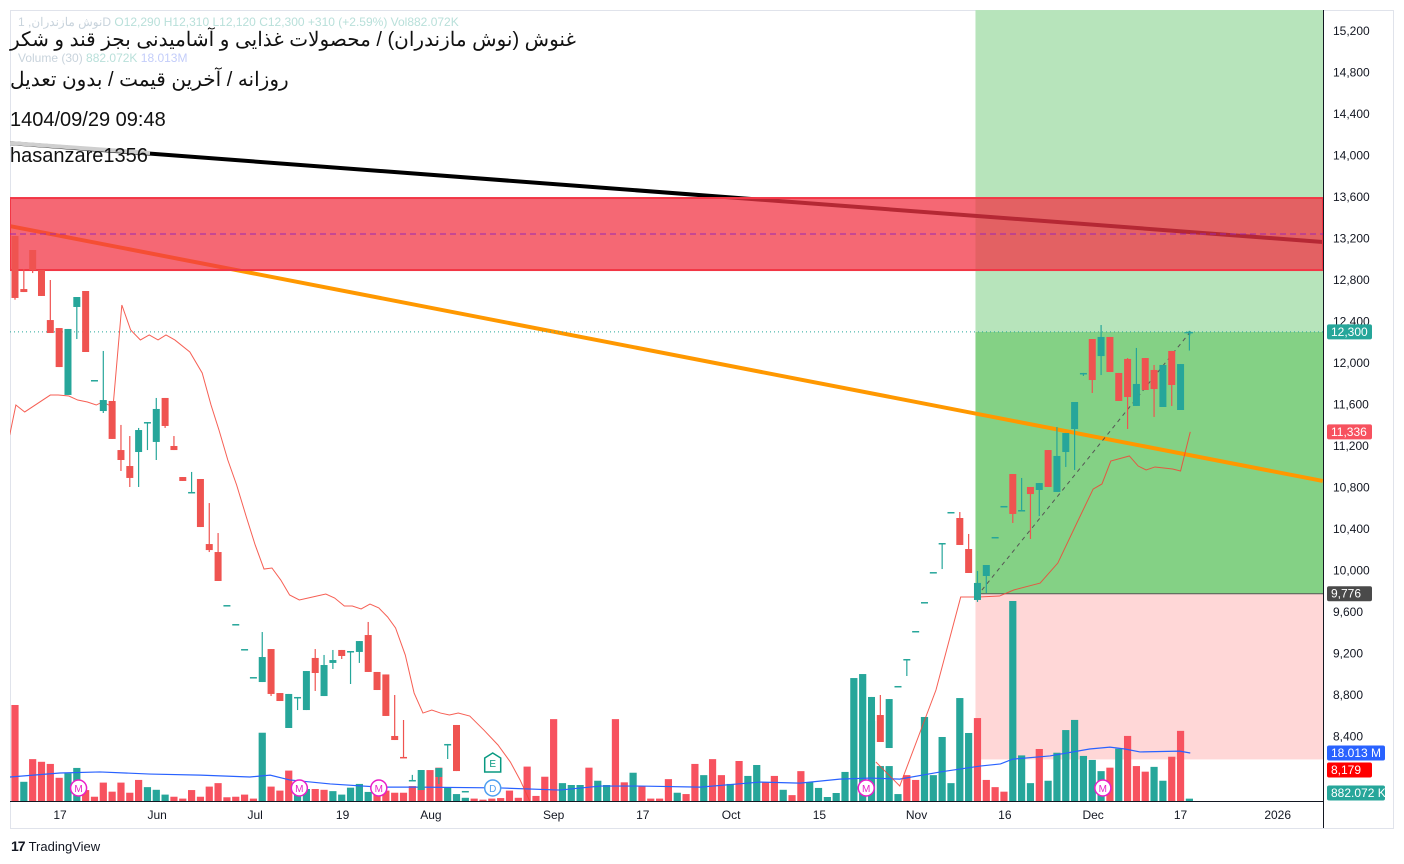 The image size is (1404, 864). What do you see at coordinates (343, 815) in the screenshot?
I see `time-tick-label: 19` at bounding box center [343, 815].